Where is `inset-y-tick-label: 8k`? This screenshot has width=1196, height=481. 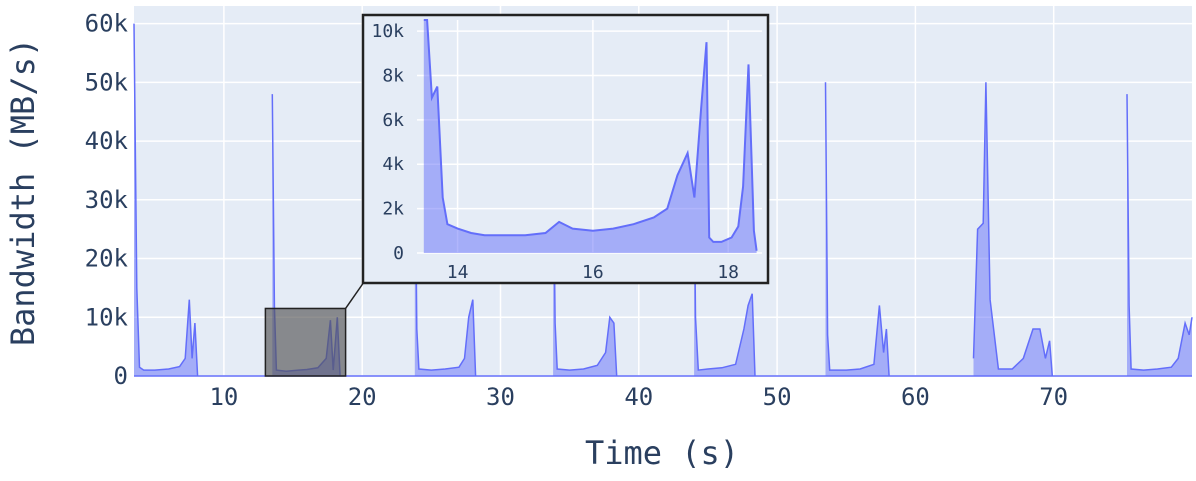 inset-y-tick-label: 8k is located at coordinates (393, 75).